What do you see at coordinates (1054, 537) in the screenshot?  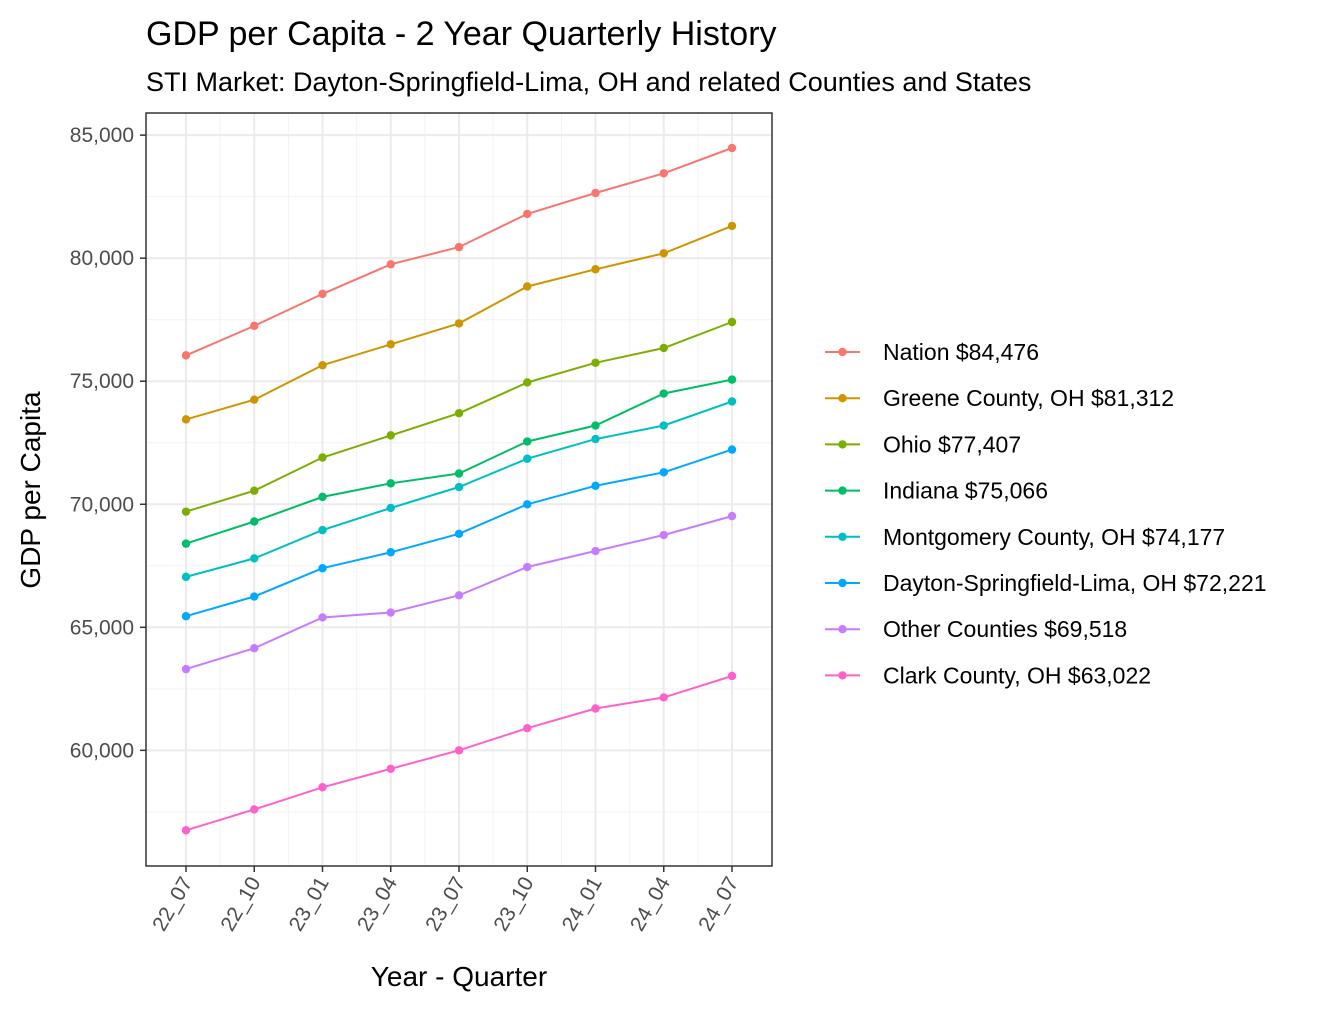 I see `legend-label: Montgomery County, OH $74,177` at bounding box center [1054, 537].